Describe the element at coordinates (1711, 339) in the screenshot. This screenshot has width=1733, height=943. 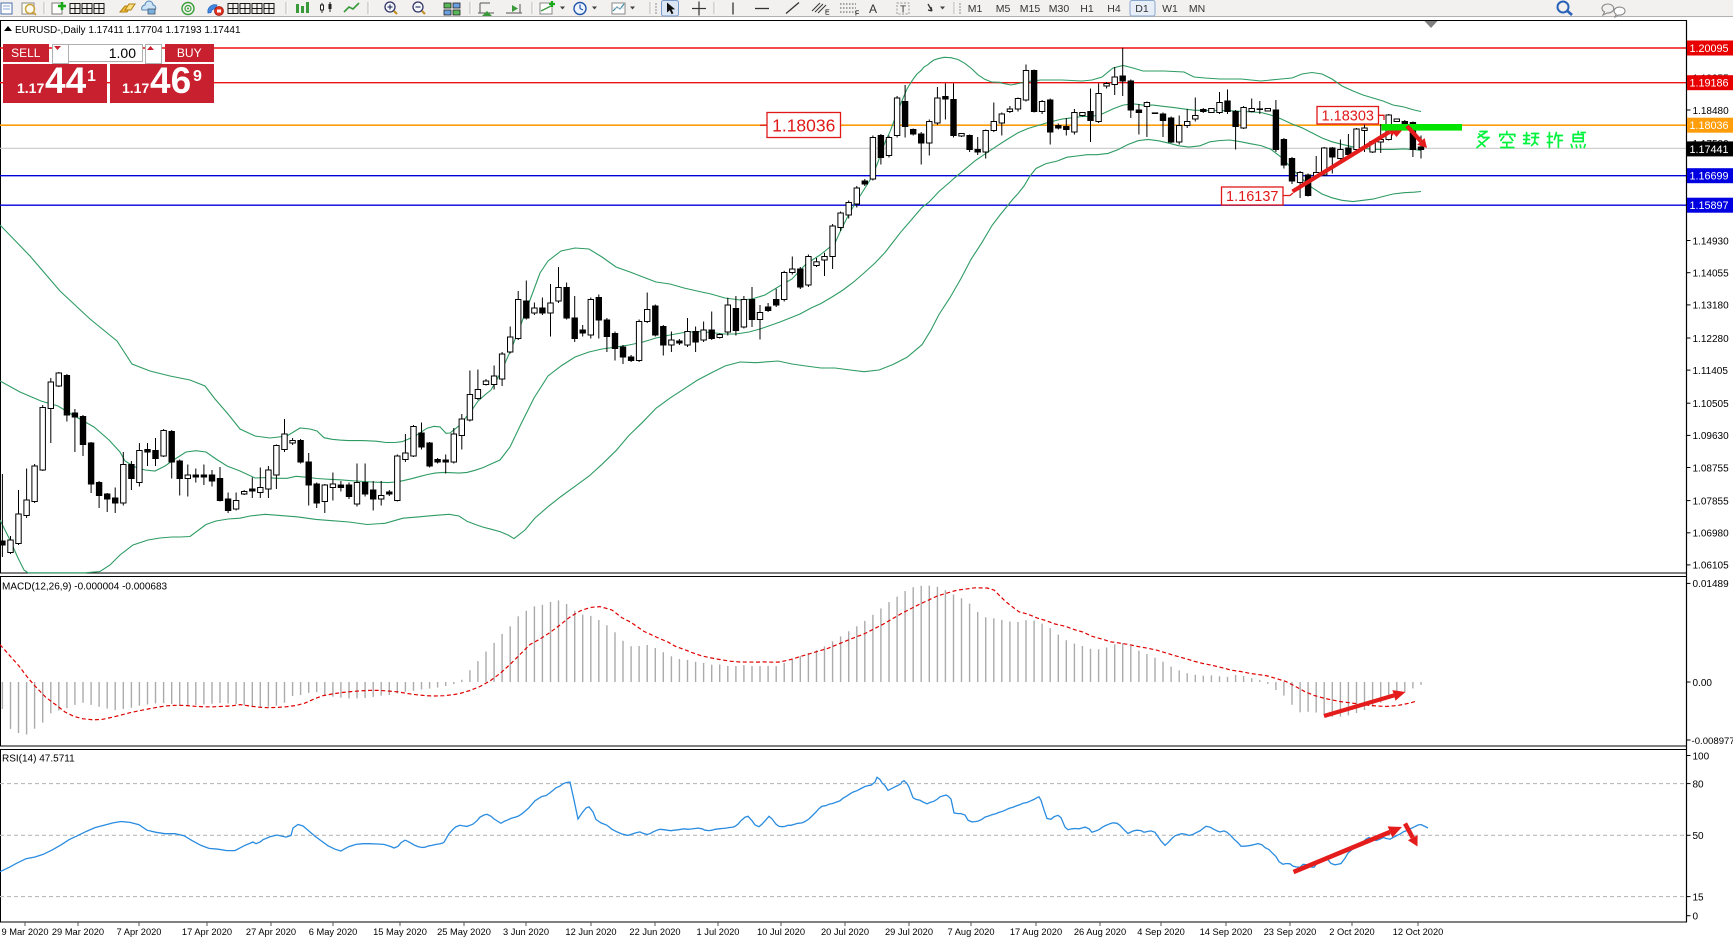
I see `svg-text: 1.12280` at that location.